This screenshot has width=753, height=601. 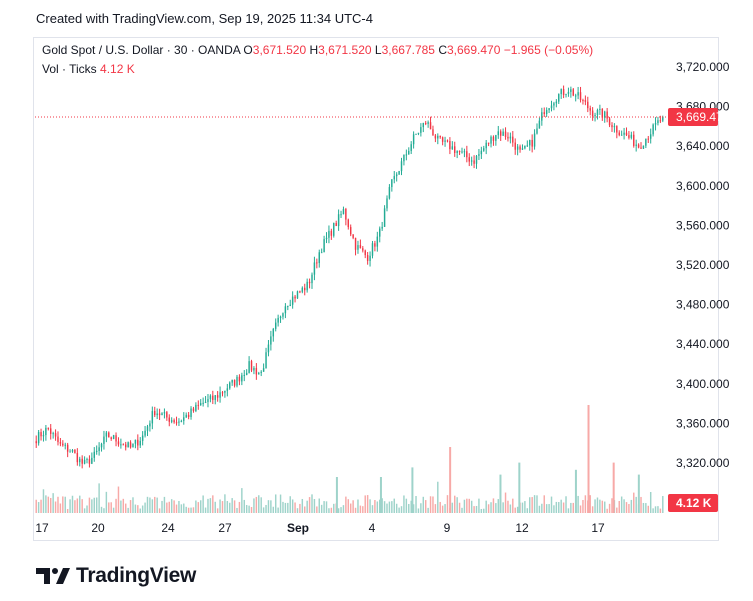 What do you see at coordinates (694, 503) in the screenshot?
I see `volume-value-label: 4.12 K` at bounding box center [694, 503].